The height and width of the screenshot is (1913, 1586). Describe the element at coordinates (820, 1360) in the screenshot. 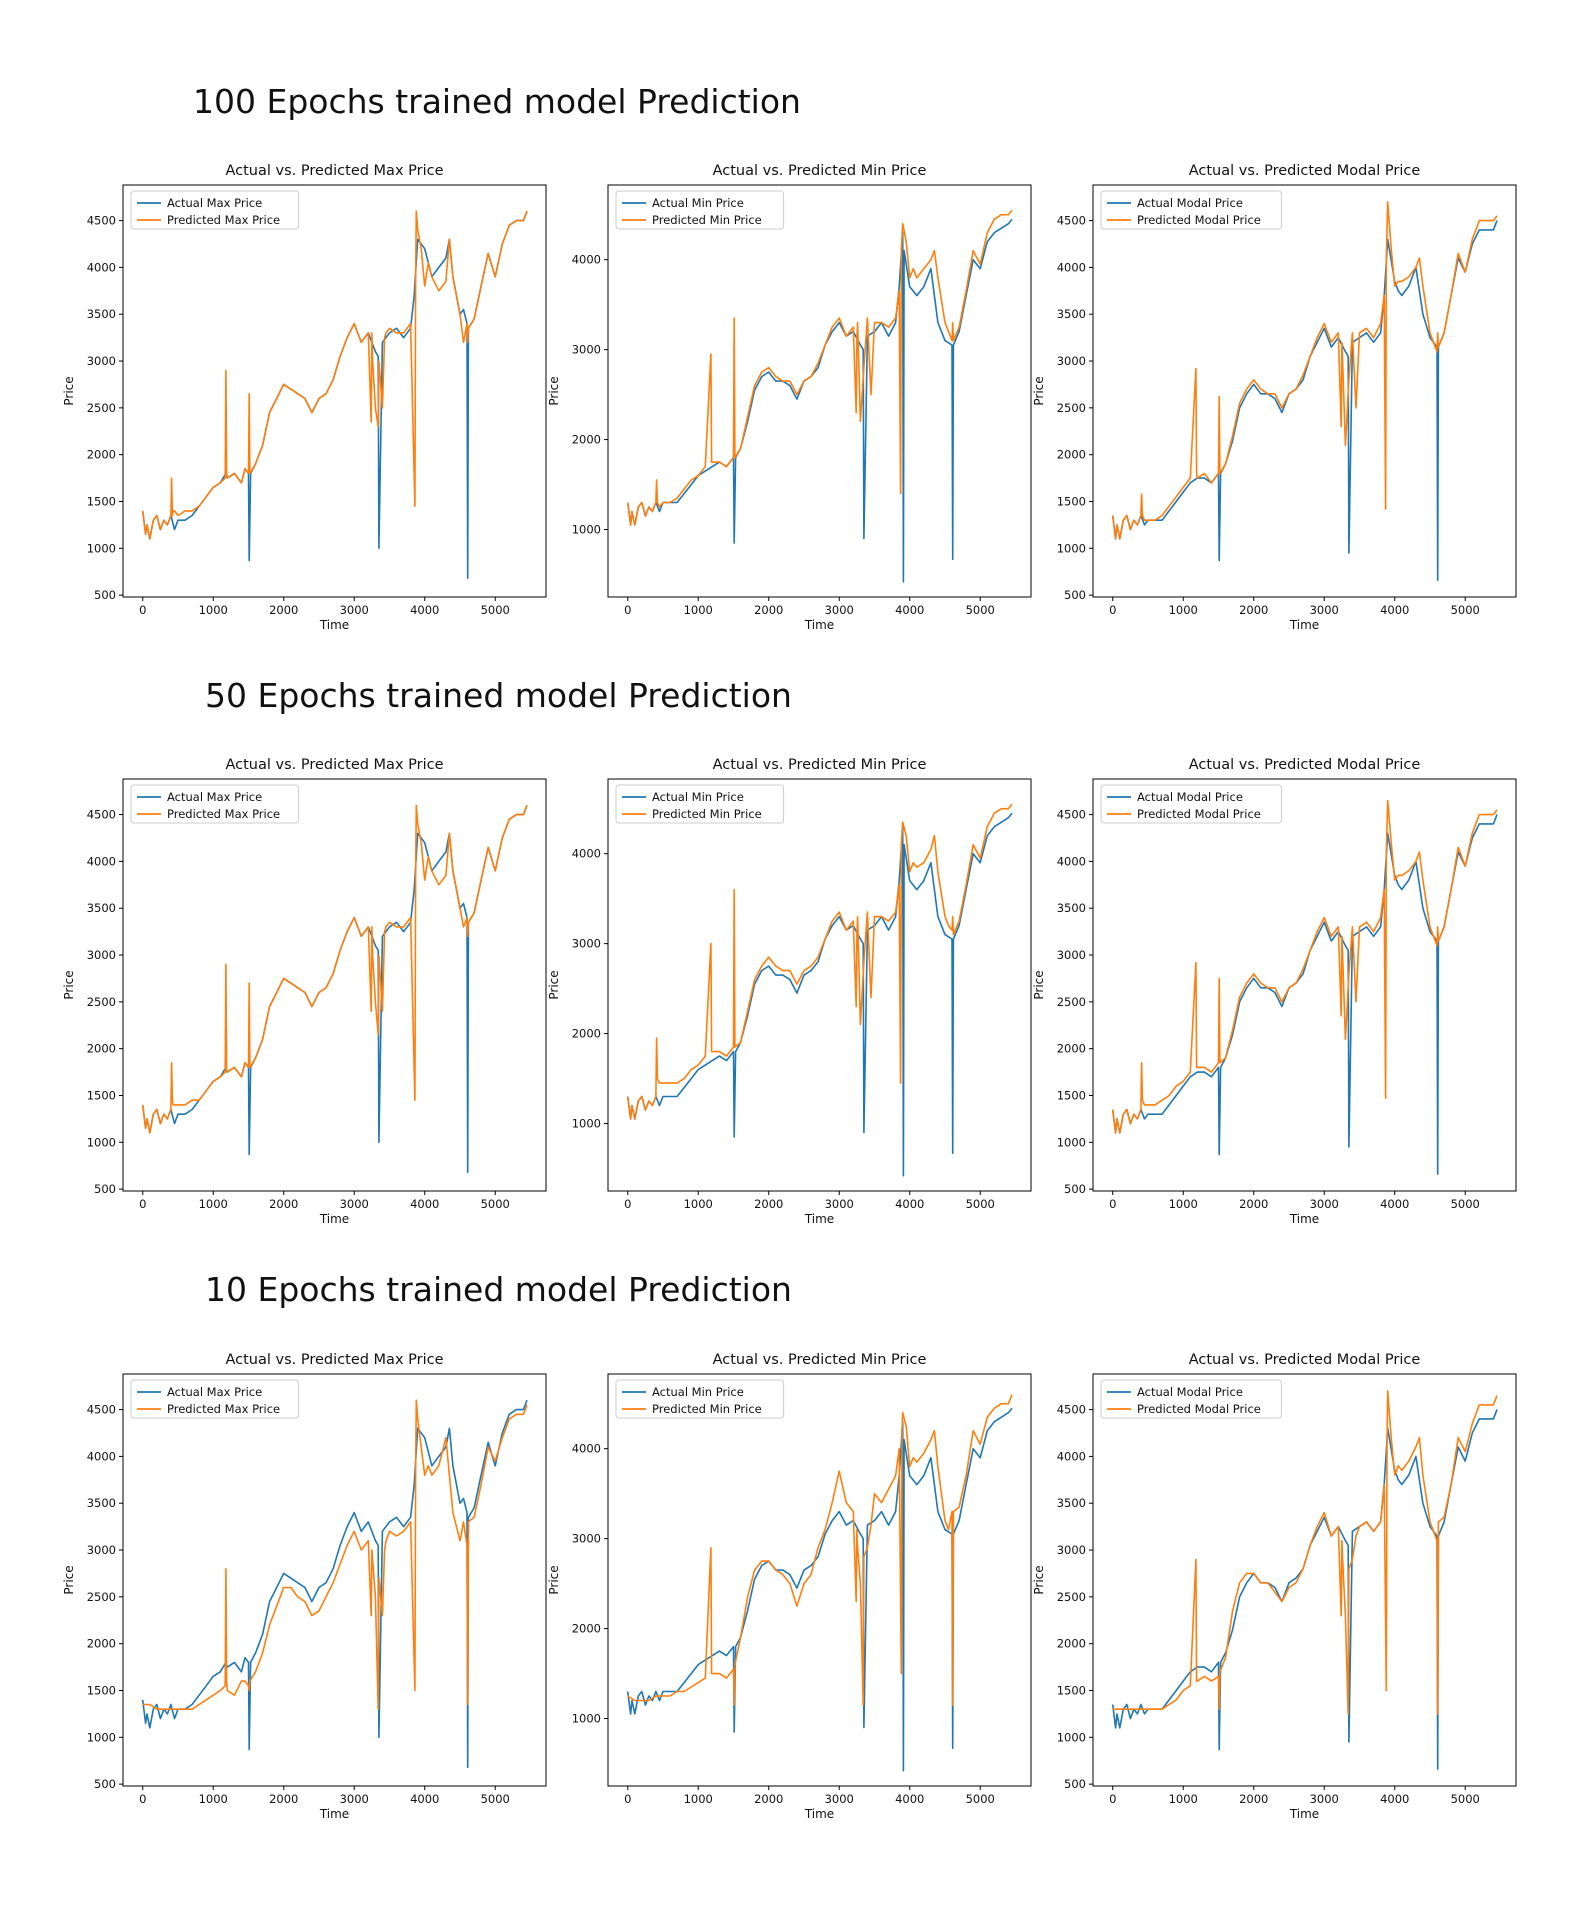

I see `chart-title: Actual vs. Predicted Min Price` at that location.